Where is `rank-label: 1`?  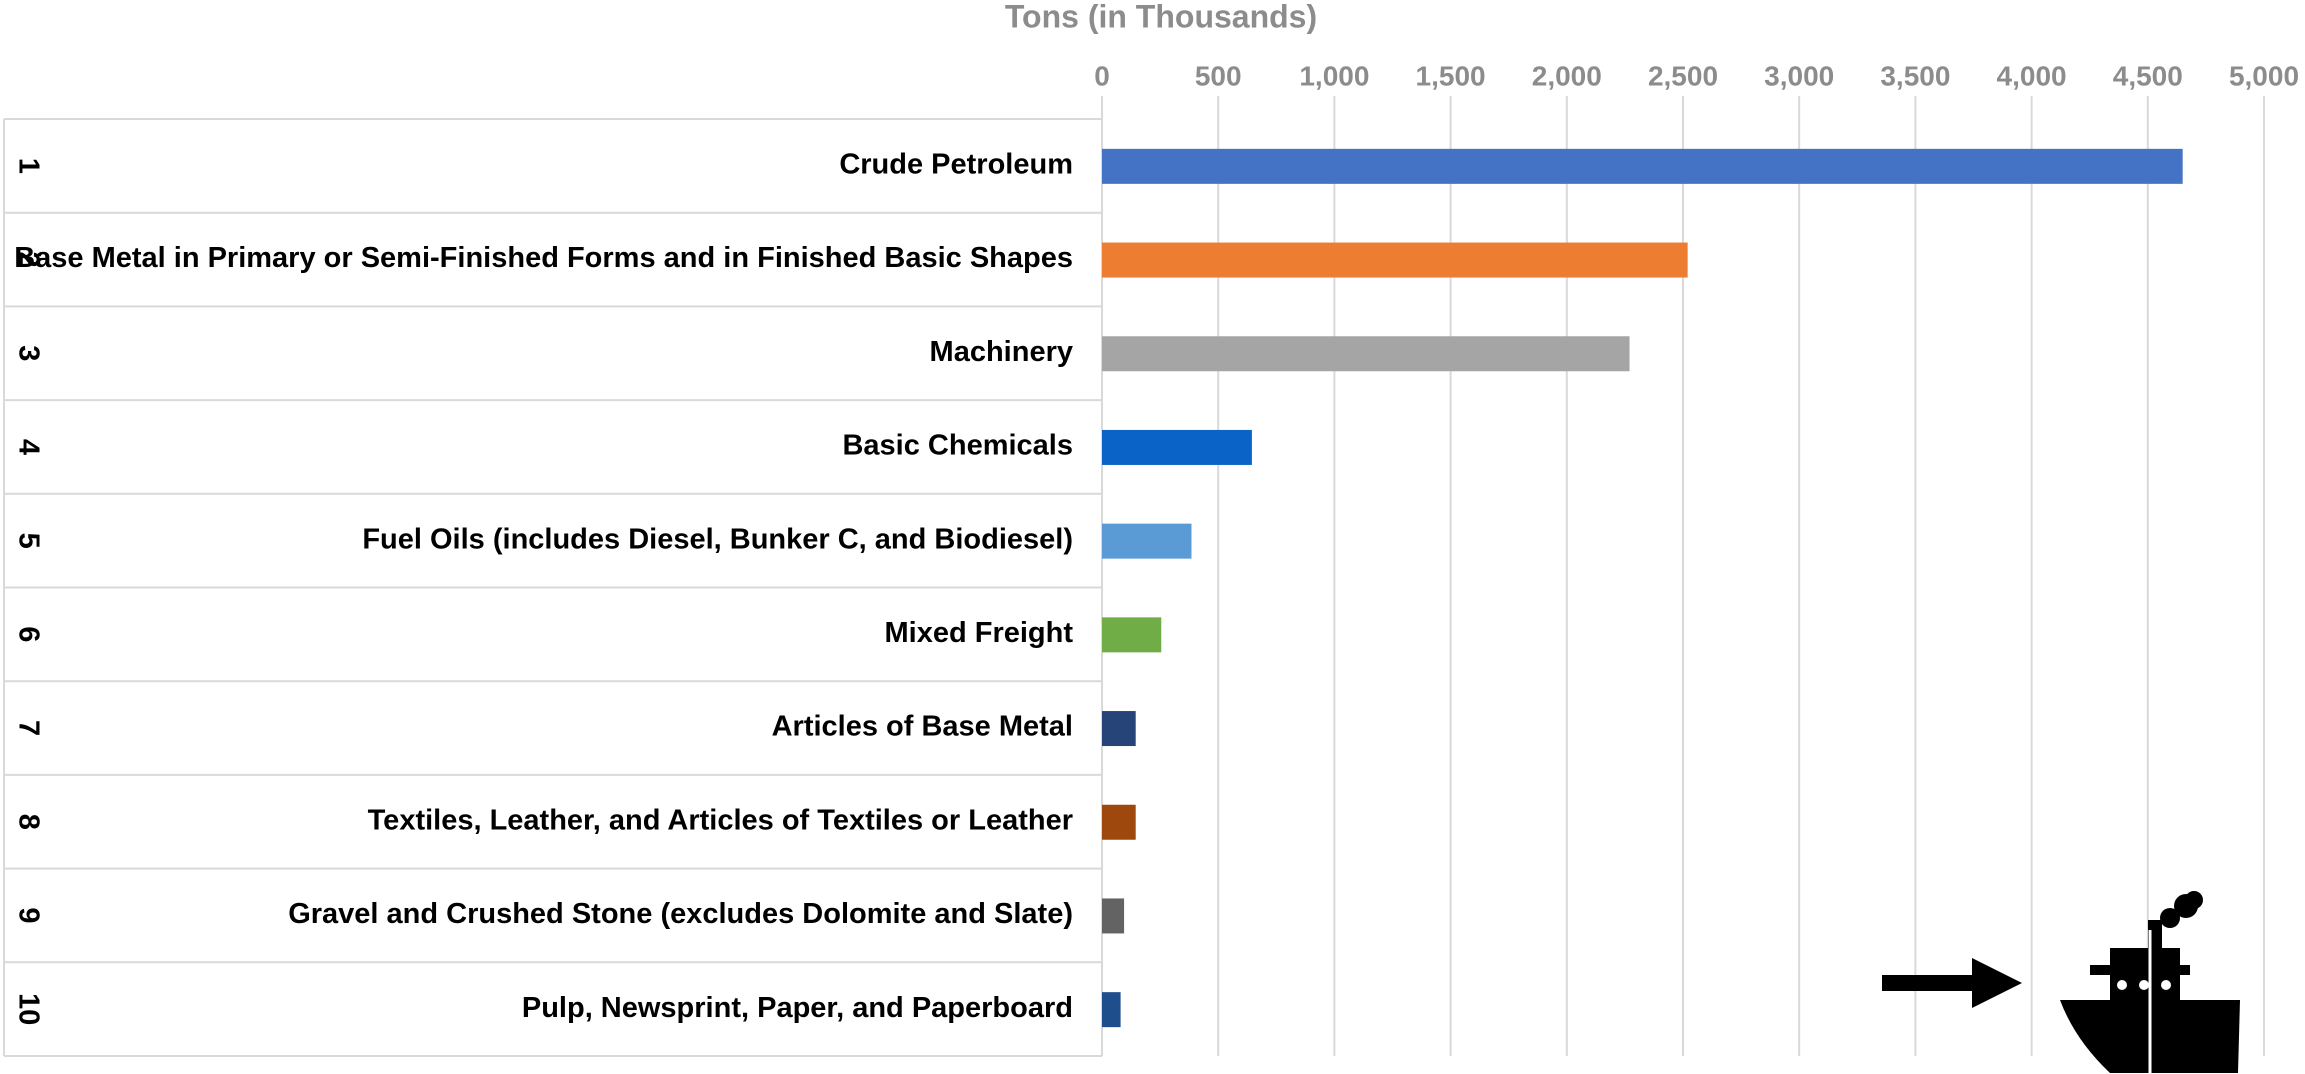
rank-label: 1 is located at coordinates (28, 166).